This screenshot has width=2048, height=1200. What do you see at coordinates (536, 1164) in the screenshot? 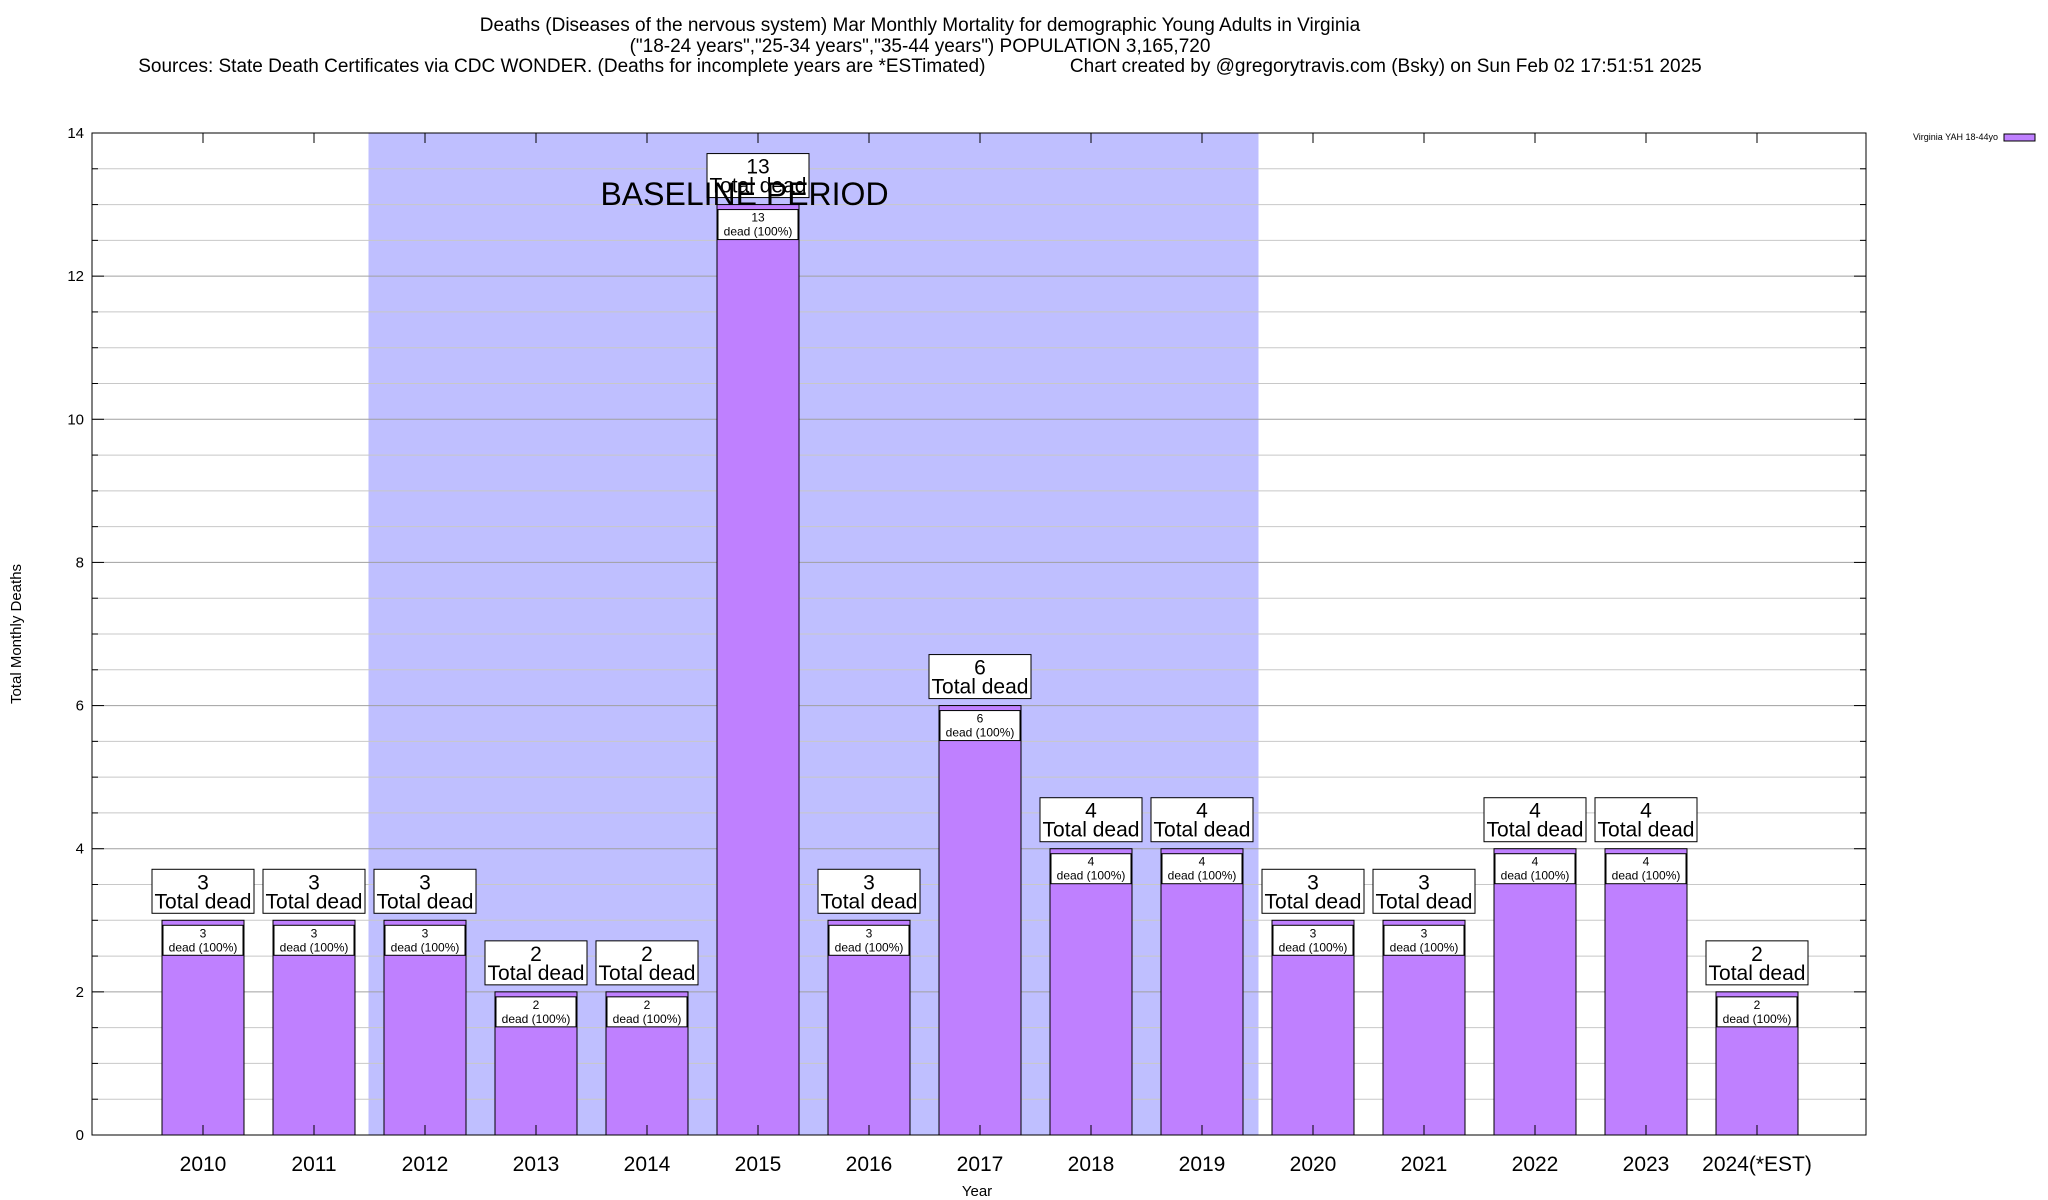
I see `x-tick-label: 2013` at bounding box center [536, 1164].